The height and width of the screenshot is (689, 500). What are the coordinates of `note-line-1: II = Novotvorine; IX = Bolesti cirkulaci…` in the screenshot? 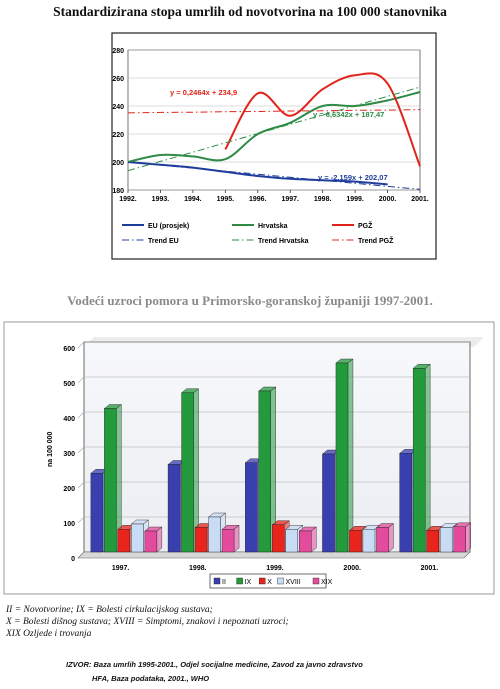 It's located at (109, 610).